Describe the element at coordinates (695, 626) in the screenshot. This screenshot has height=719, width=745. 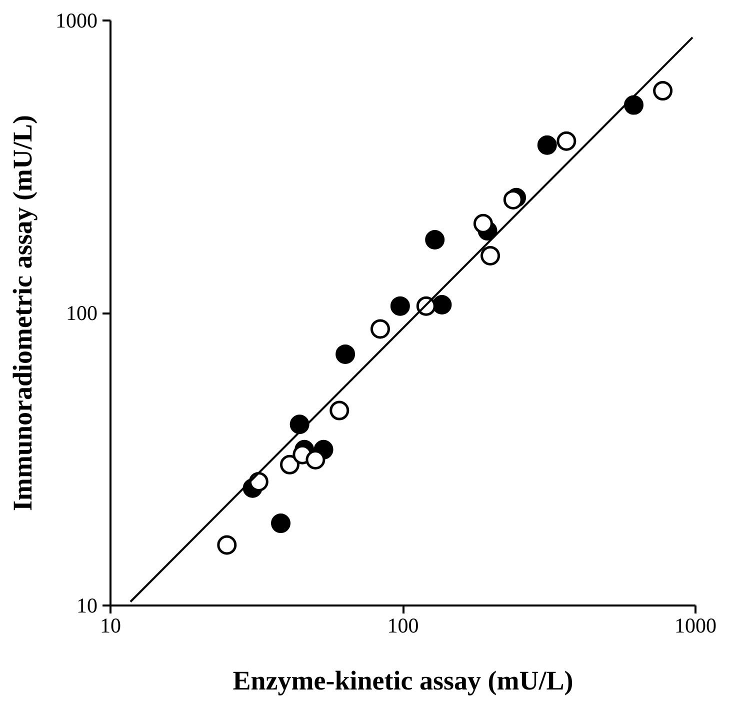
I see `x-tick-label: 1000` at that location.